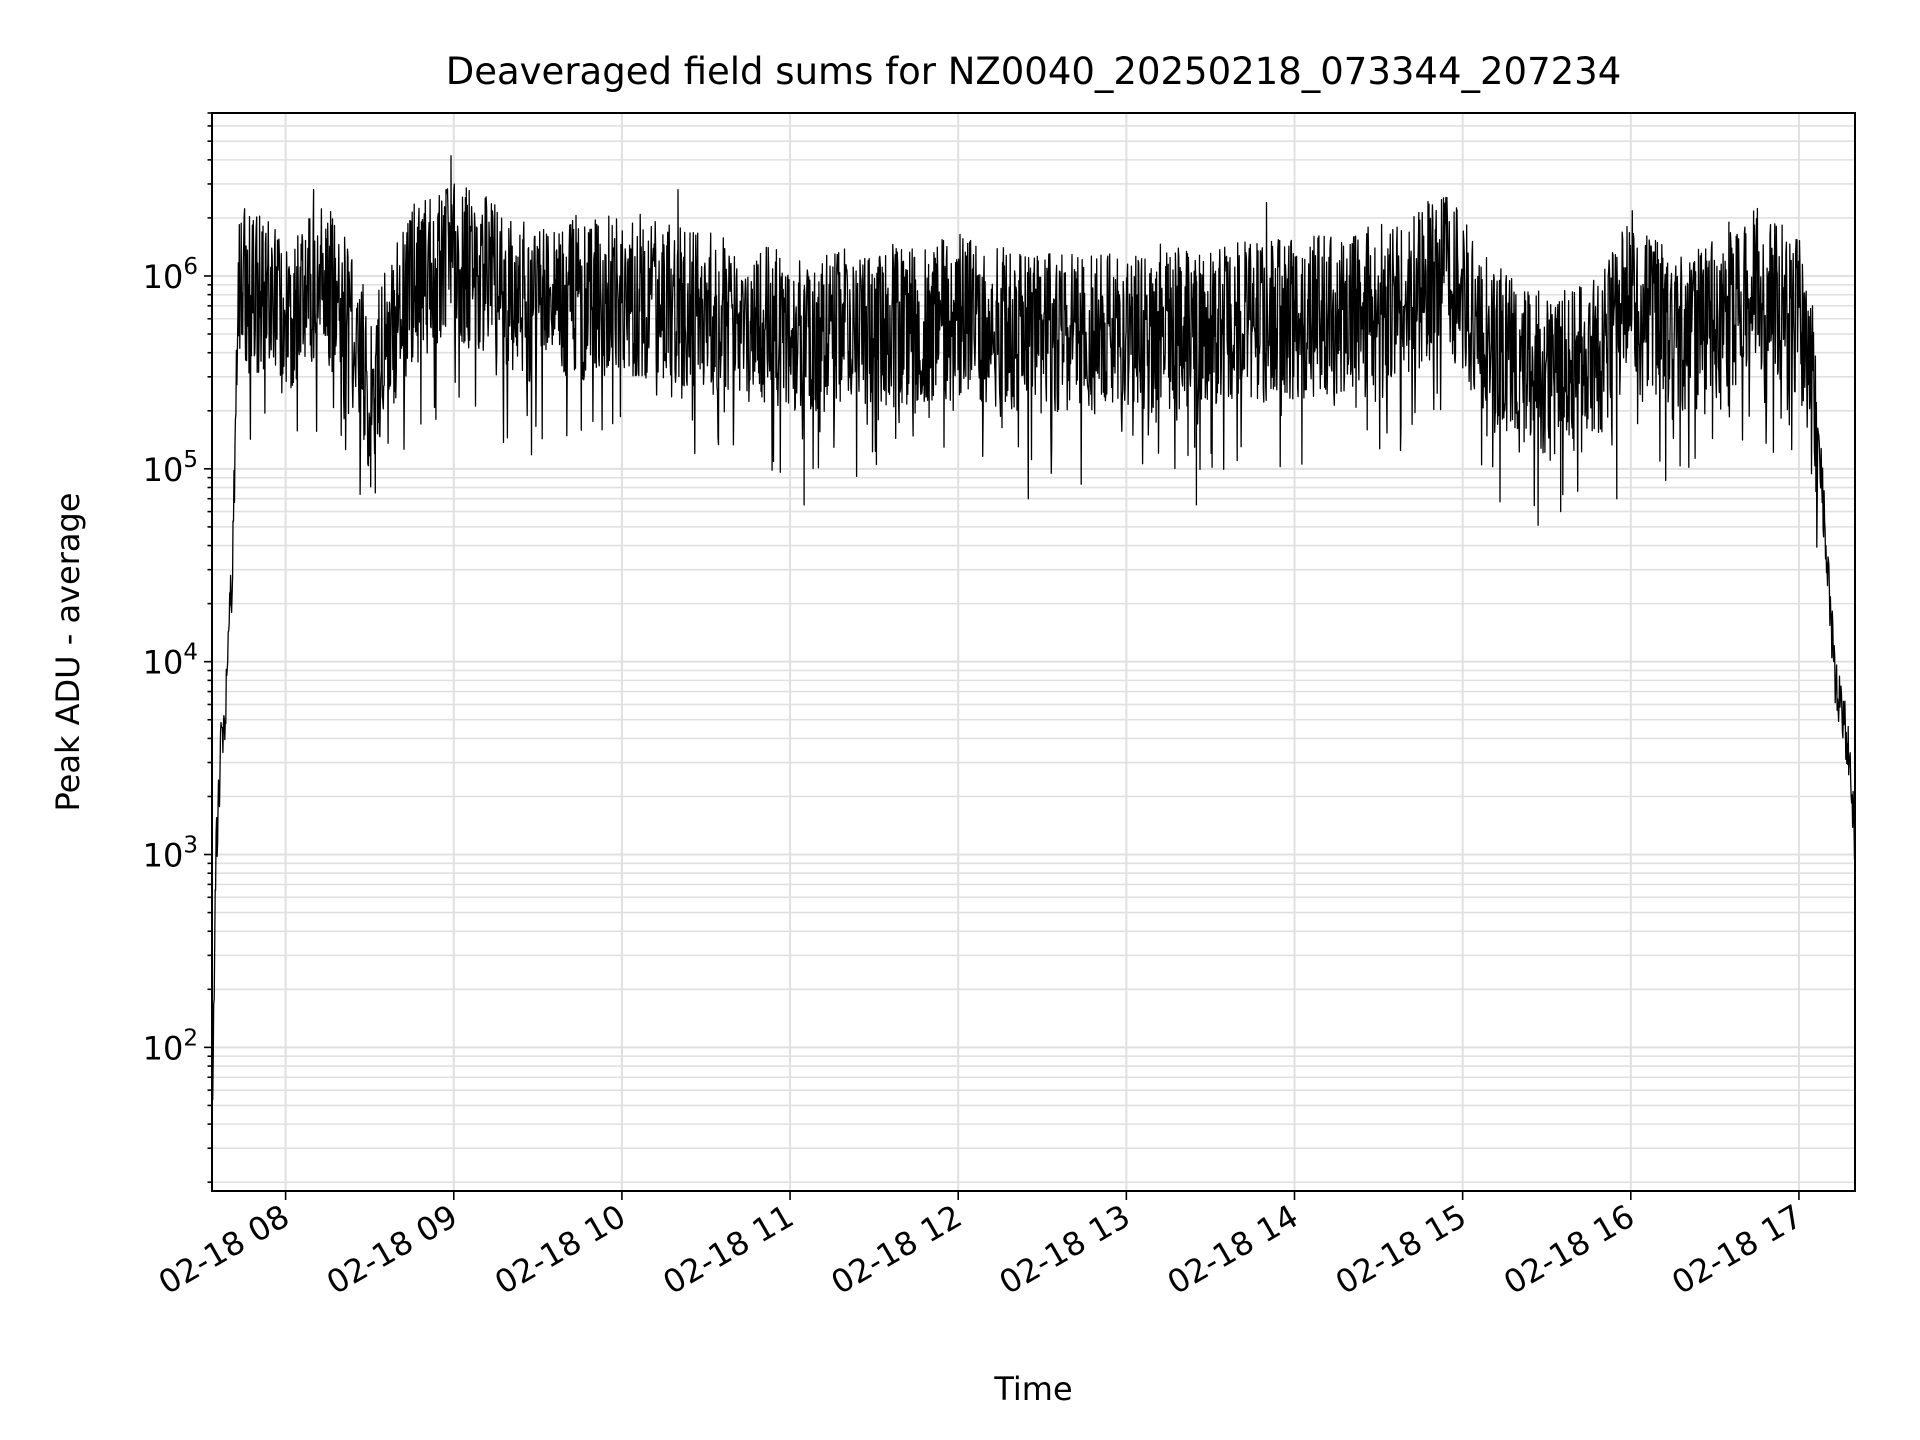  Describe the element at coordinates (170, 468) in the screenshot. I see `y-tick-label: 10⁵` at that location.